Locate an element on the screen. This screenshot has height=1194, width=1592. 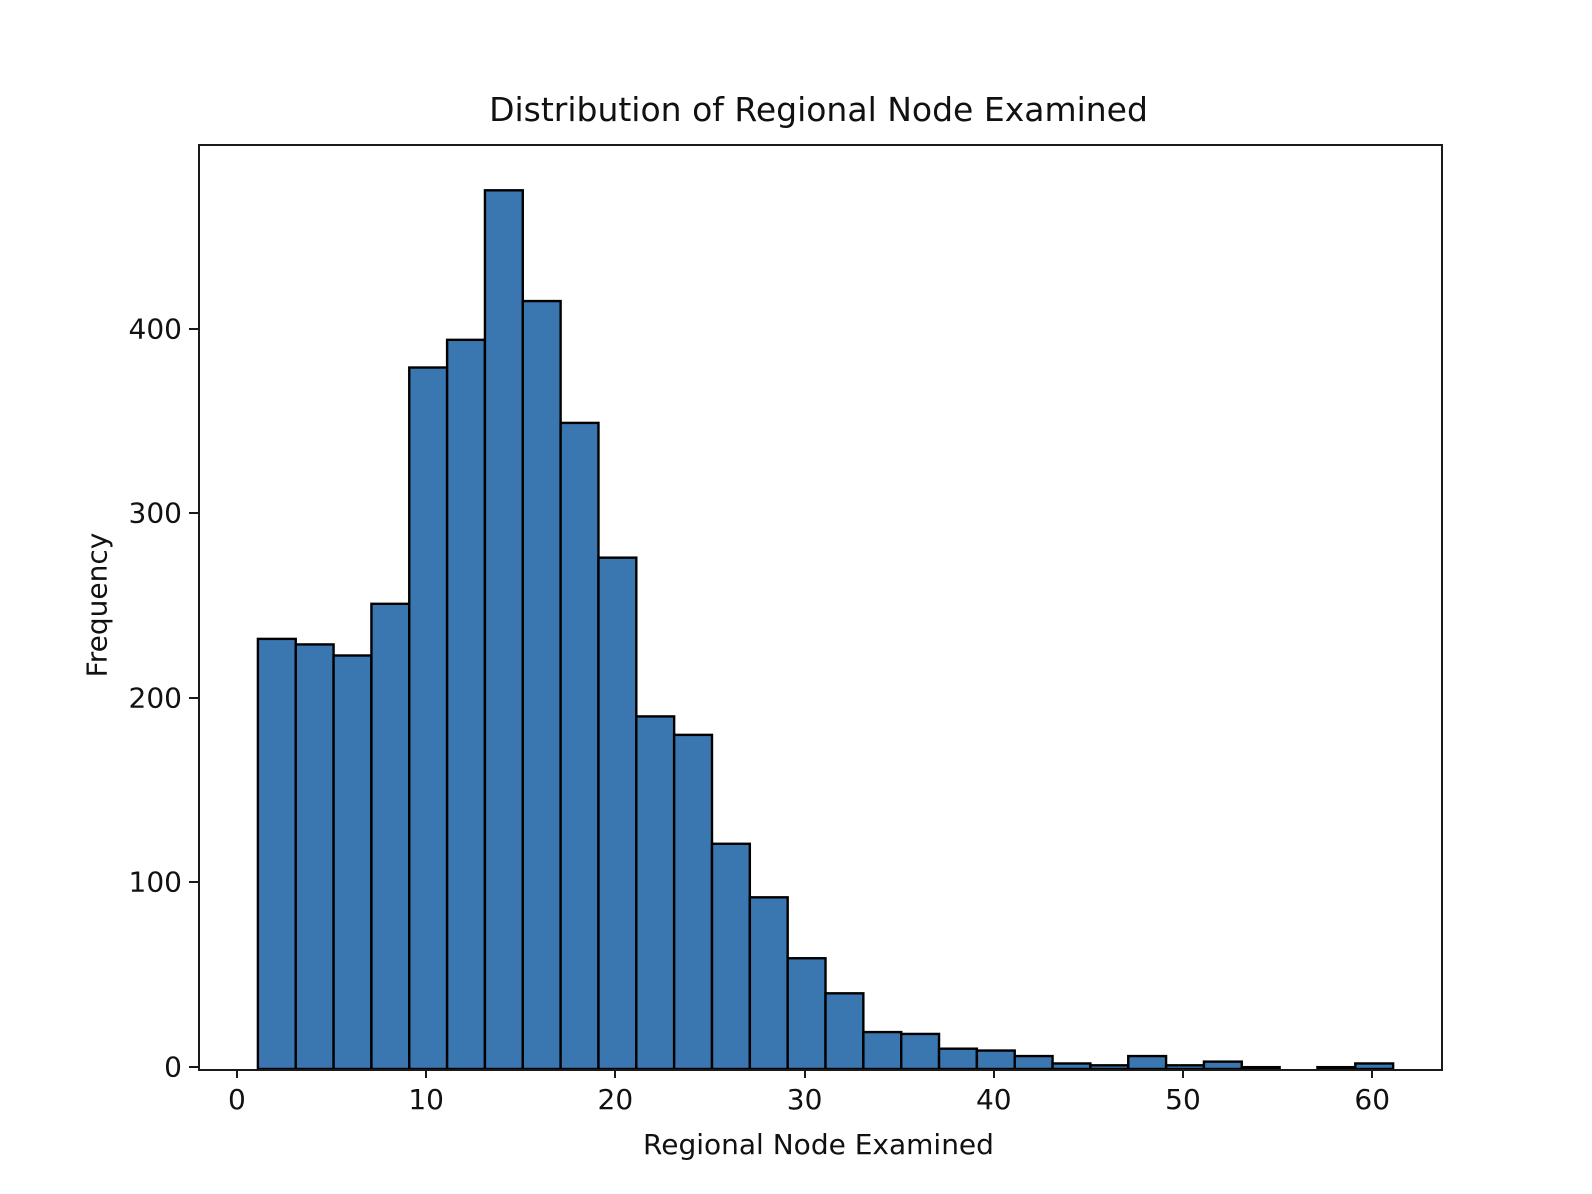
x-tick-label: 0 is located at coordinates (237, 1099).